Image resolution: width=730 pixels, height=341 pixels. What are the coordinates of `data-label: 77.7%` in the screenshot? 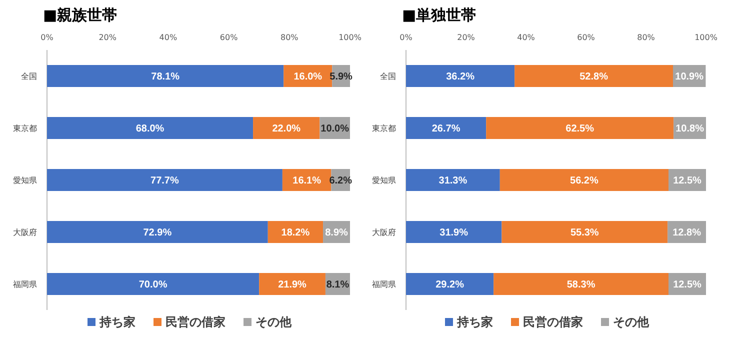 It's located at (164, 181).